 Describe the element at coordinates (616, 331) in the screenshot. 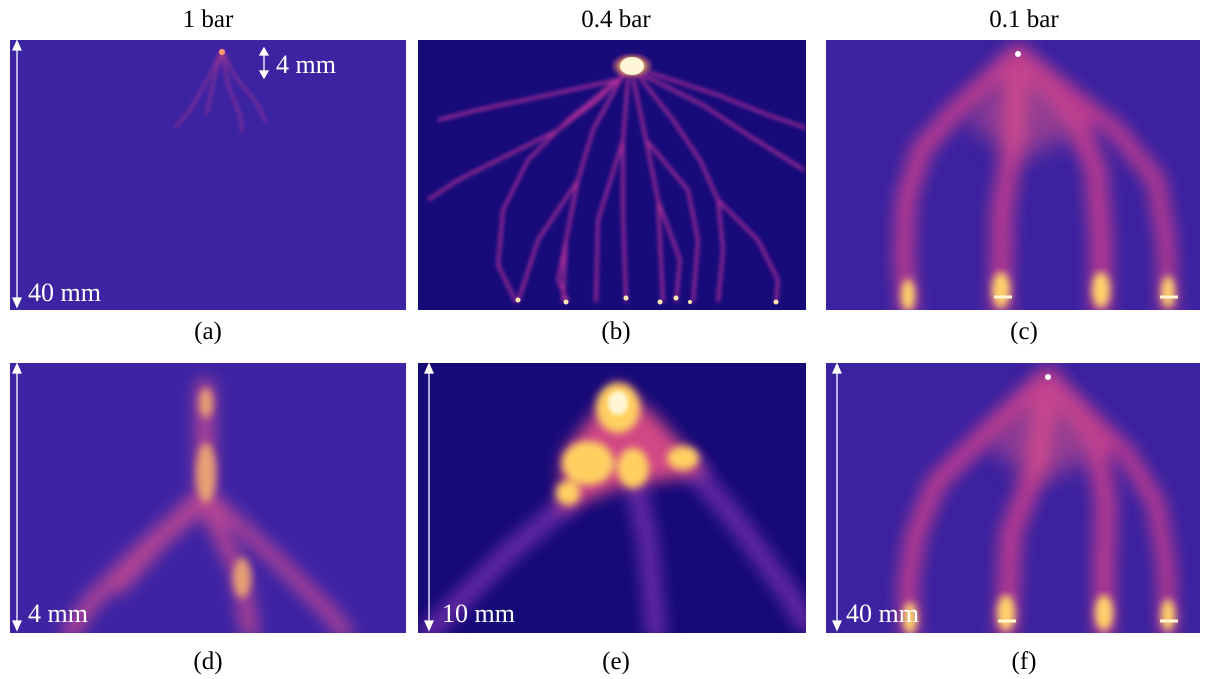

I see `caption-b: (b)` at that location.